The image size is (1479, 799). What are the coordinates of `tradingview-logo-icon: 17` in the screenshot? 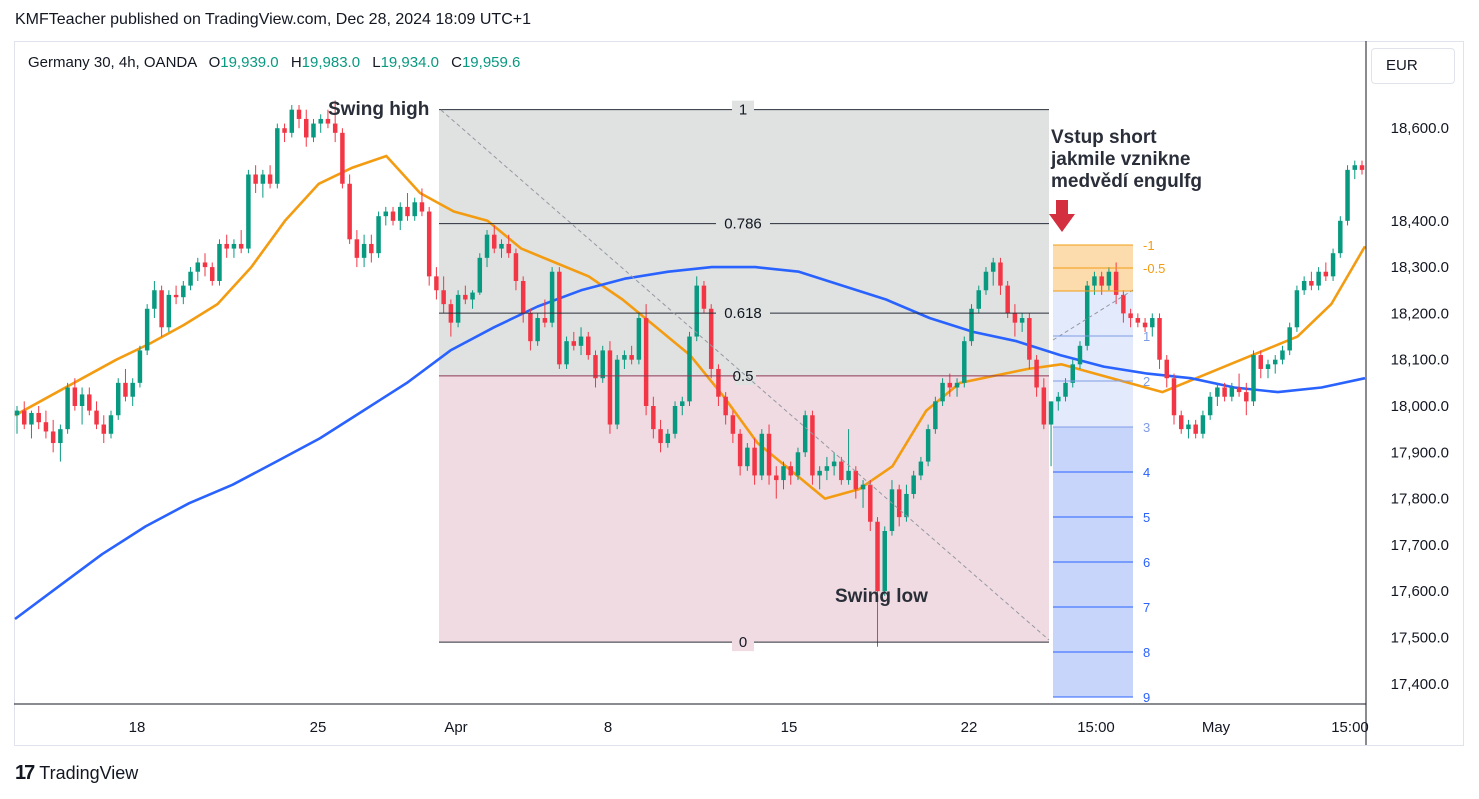 It's located at (25, 773).